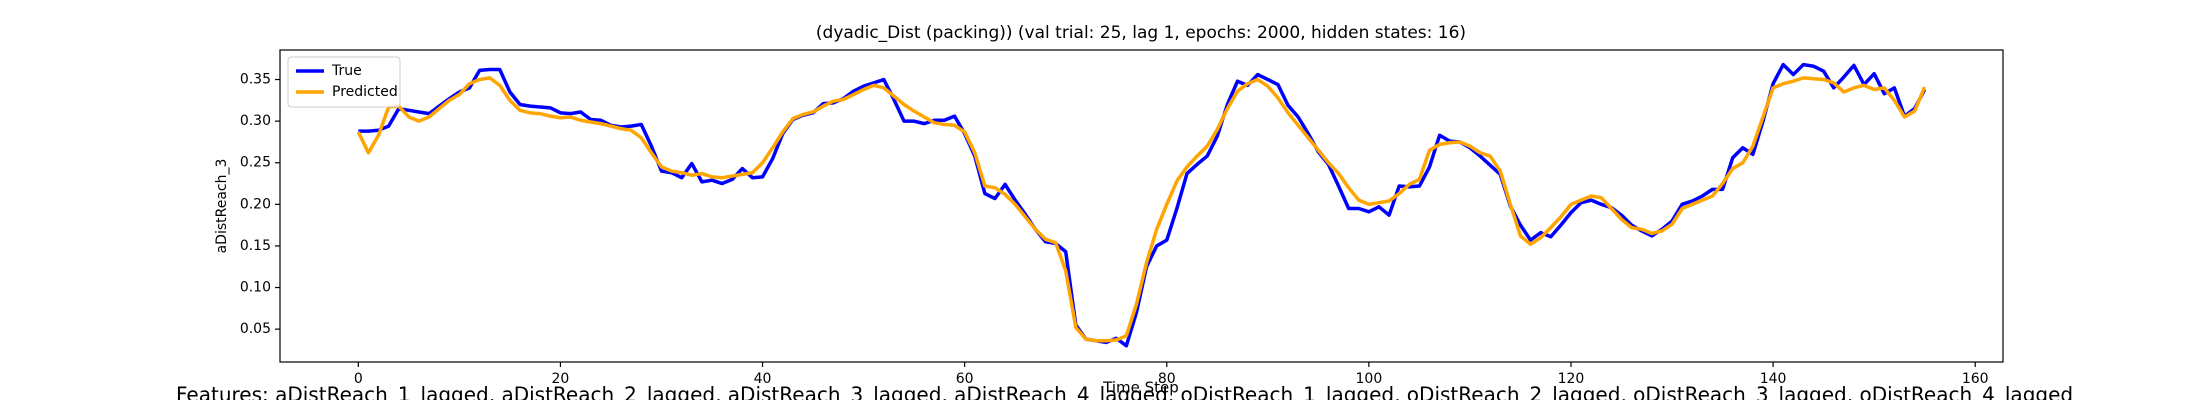  What do you see at coordinates (1167, 379) in the screenshot?
I see `x-tick-label: 80` at bounding box center [1167, 379].